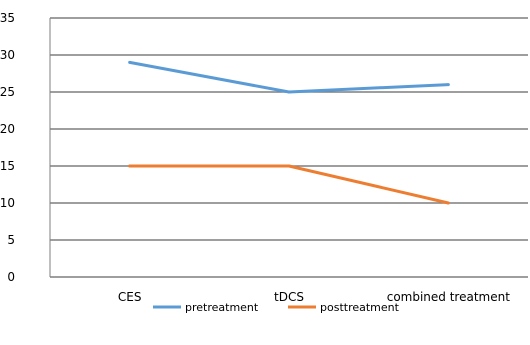 This screenshot has height=345, width=530. What do you see at coordinates (7, 55) in the screenshot?
I see `y-tick-label-30: 30` at bounding box center [7, 55].